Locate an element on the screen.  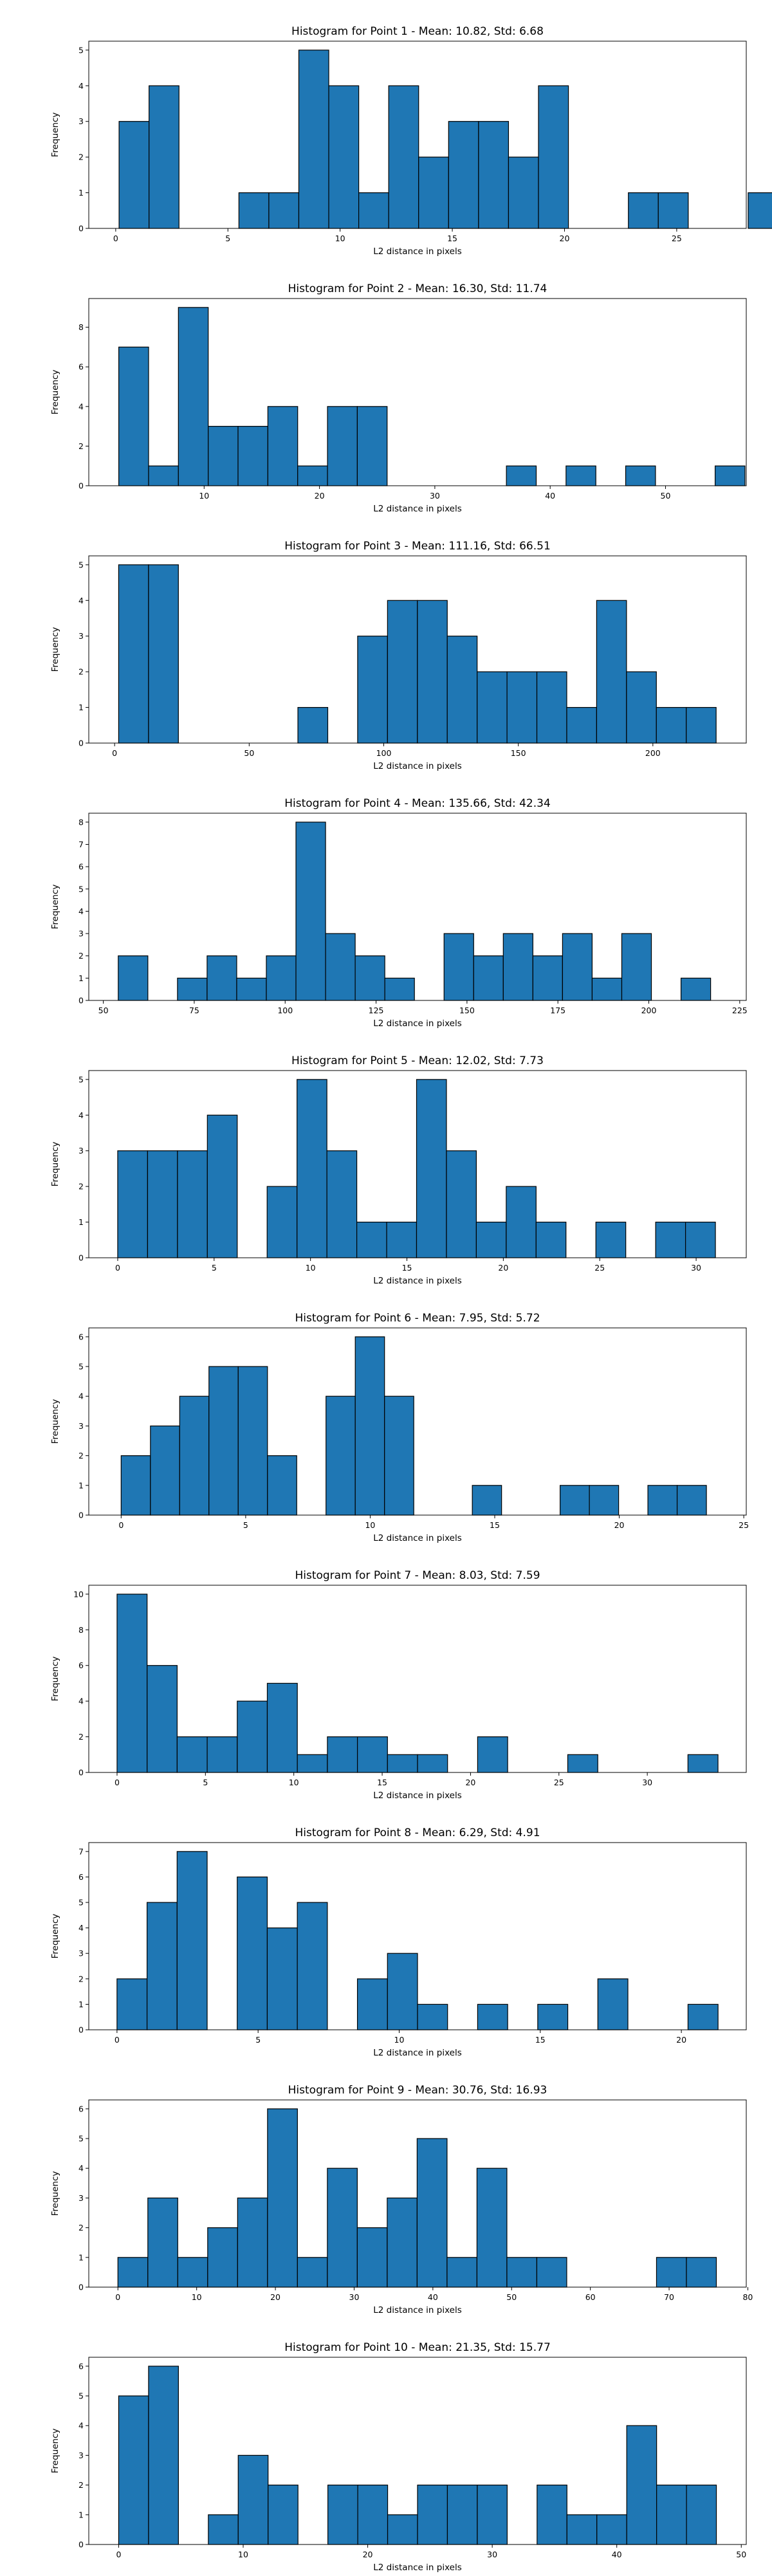
x-tick-label: 40 is located at coordinates (550, 496).